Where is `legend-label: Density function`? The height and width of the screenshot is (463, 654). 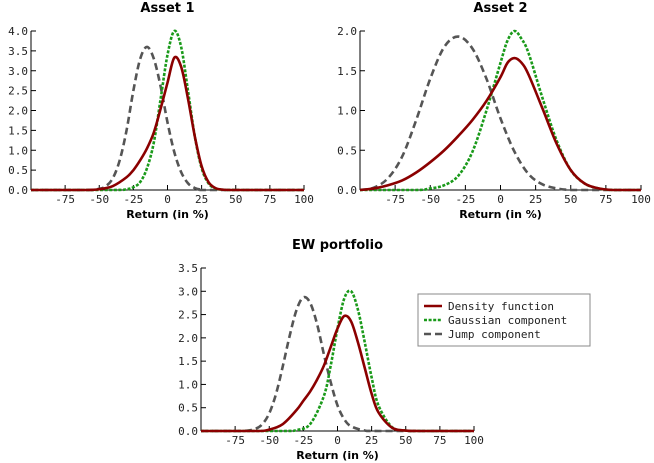 legend-label: Density function is located at coordinates (501, 306).